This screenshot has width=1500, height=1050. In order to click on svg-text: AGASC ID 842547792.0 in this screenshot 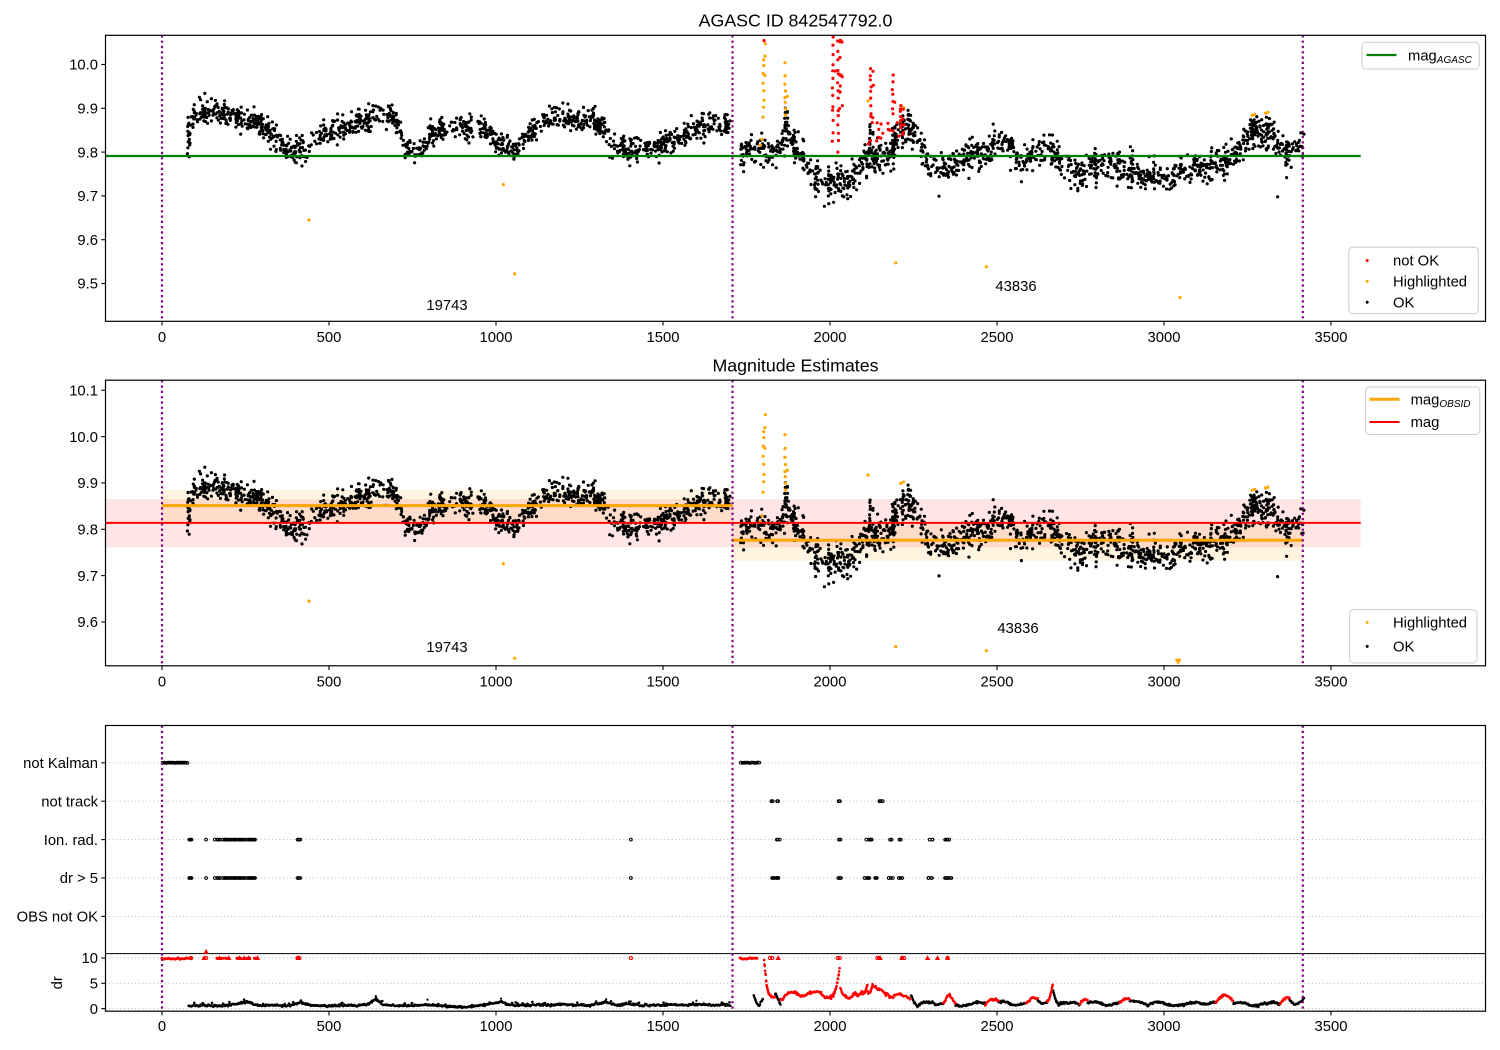, I will do `click(796, 21)`.